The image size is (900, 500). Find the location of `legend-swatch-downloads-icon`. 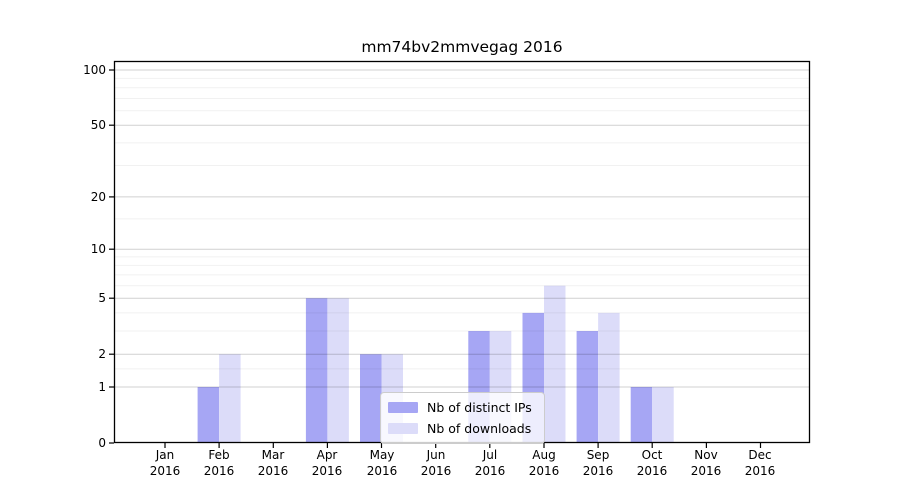

legend-swatch-downloads-icon is located at coordinates (403, 428).